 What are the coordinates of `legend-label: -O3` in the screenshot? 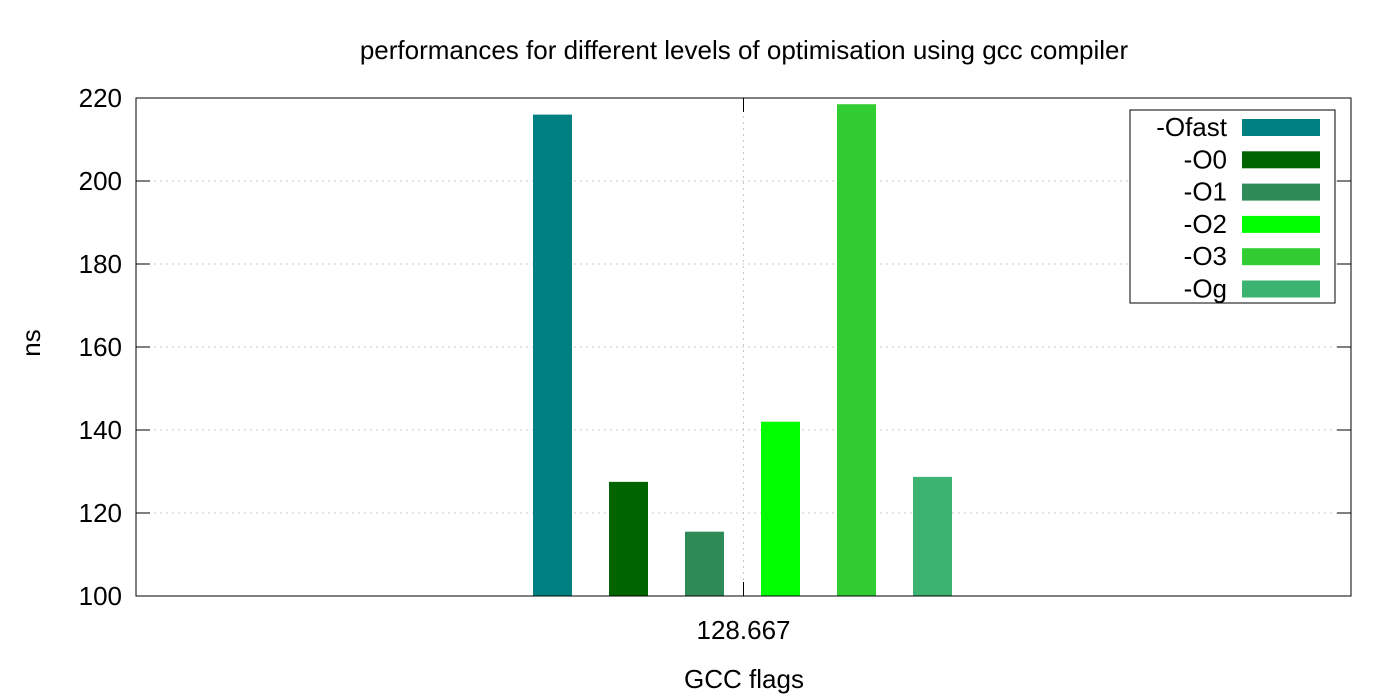 It's located at (1205, 256).